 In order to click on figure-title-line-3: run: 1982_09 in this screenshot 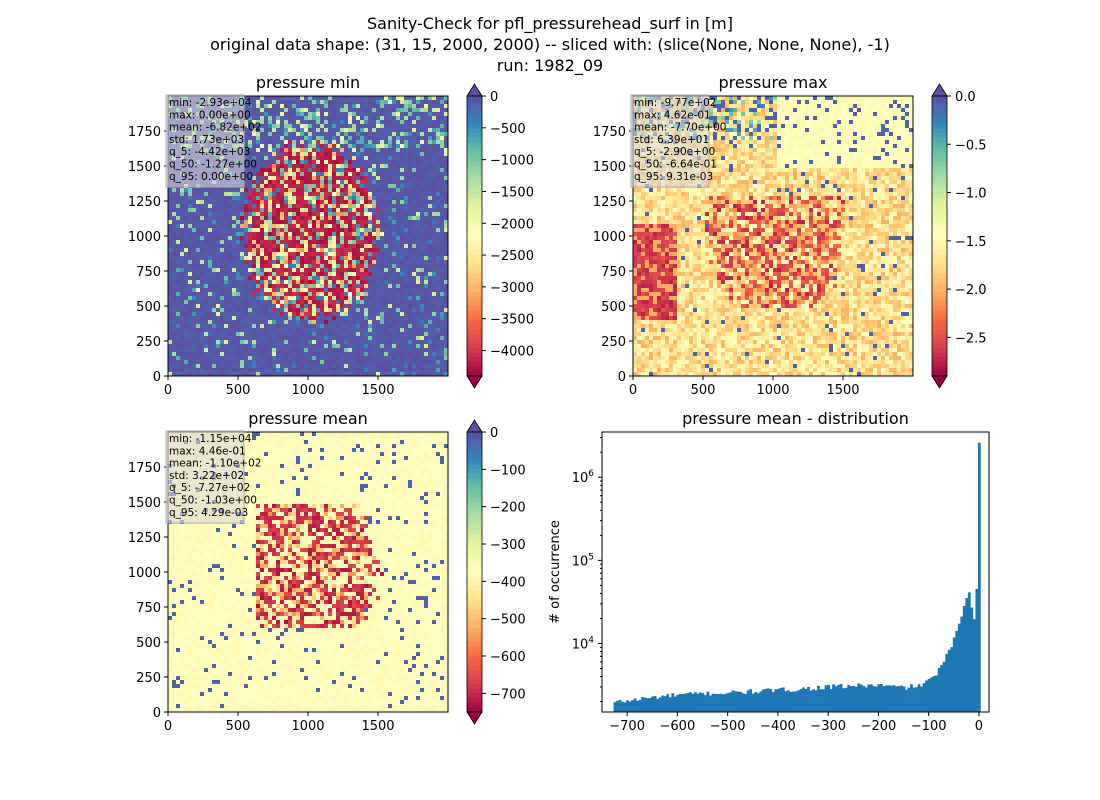, I will do `click(550, 65)`.